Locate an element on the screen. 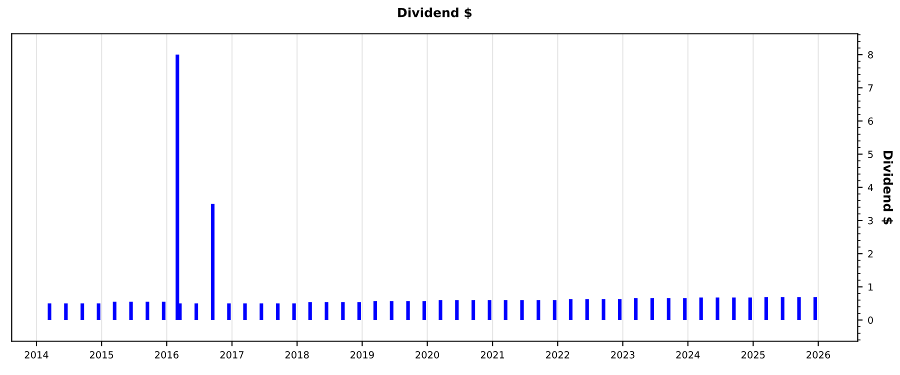  y-tick-label: 6 is located at coordinates (870, 121).